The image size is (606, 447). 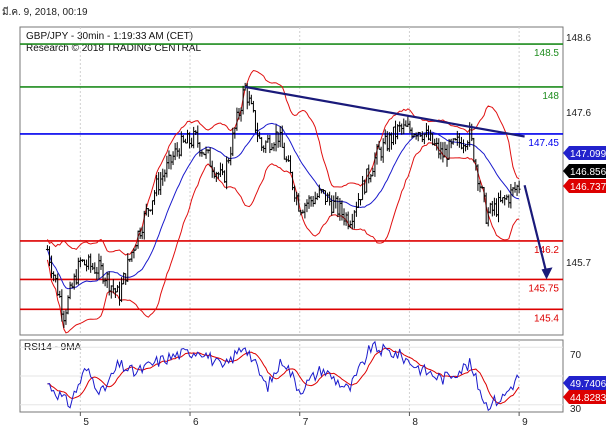 I want to click on level-label: 147.45, so click(x=543, y=143).